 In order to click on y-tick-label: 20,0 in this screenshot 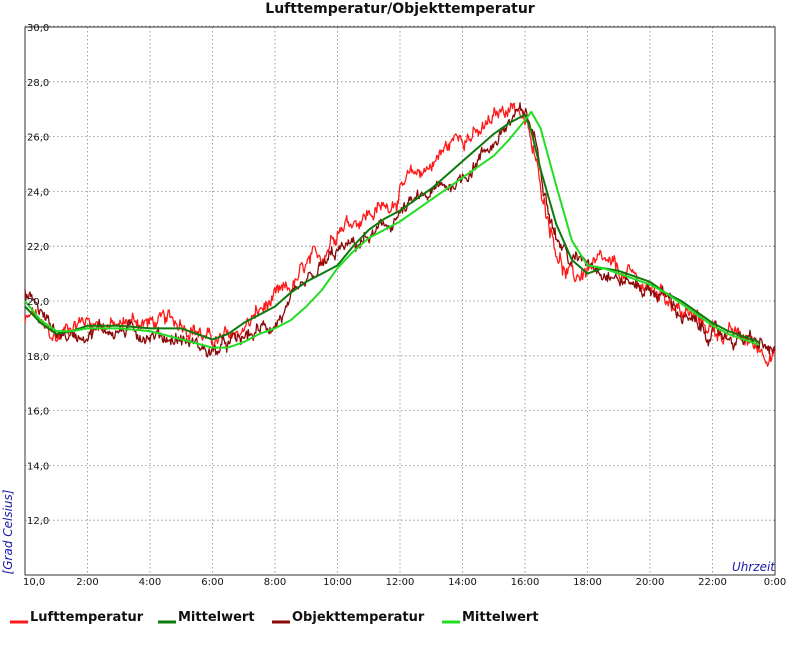, I will do `click(38, 302)`.